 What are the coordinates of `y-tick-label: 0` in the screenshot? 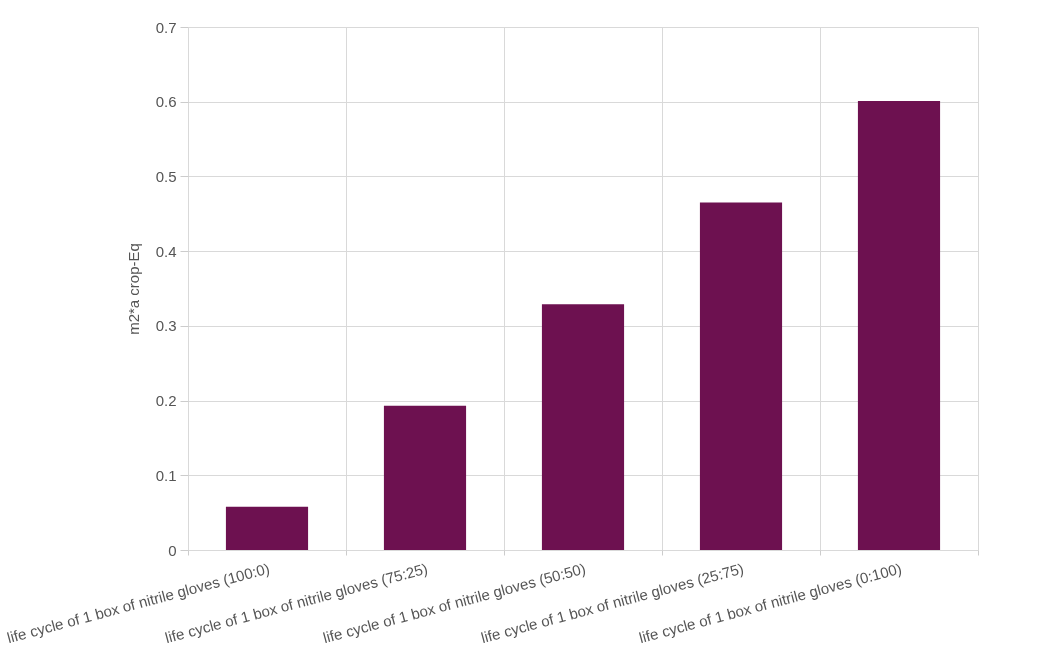 It's located at (172, 550).